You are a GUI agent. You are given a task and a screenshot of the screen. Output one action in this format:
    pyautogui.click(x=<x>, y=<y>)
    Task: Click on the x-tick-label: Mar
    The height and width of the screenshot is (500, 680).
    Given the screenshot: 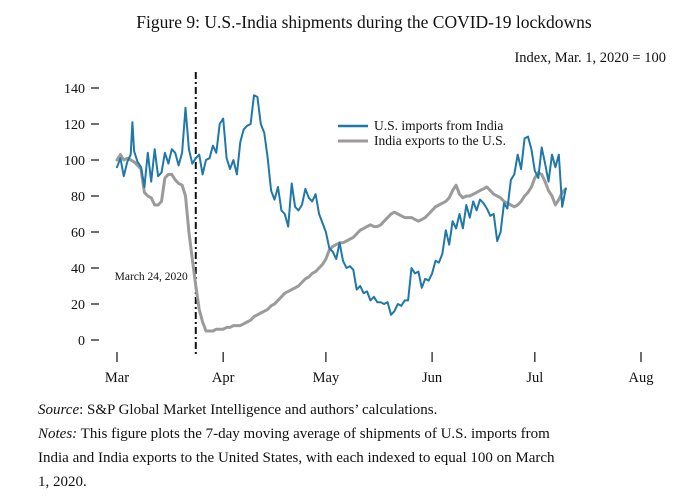 What is the action you would take?
    pyautogui.click(x=117, y=378)
    